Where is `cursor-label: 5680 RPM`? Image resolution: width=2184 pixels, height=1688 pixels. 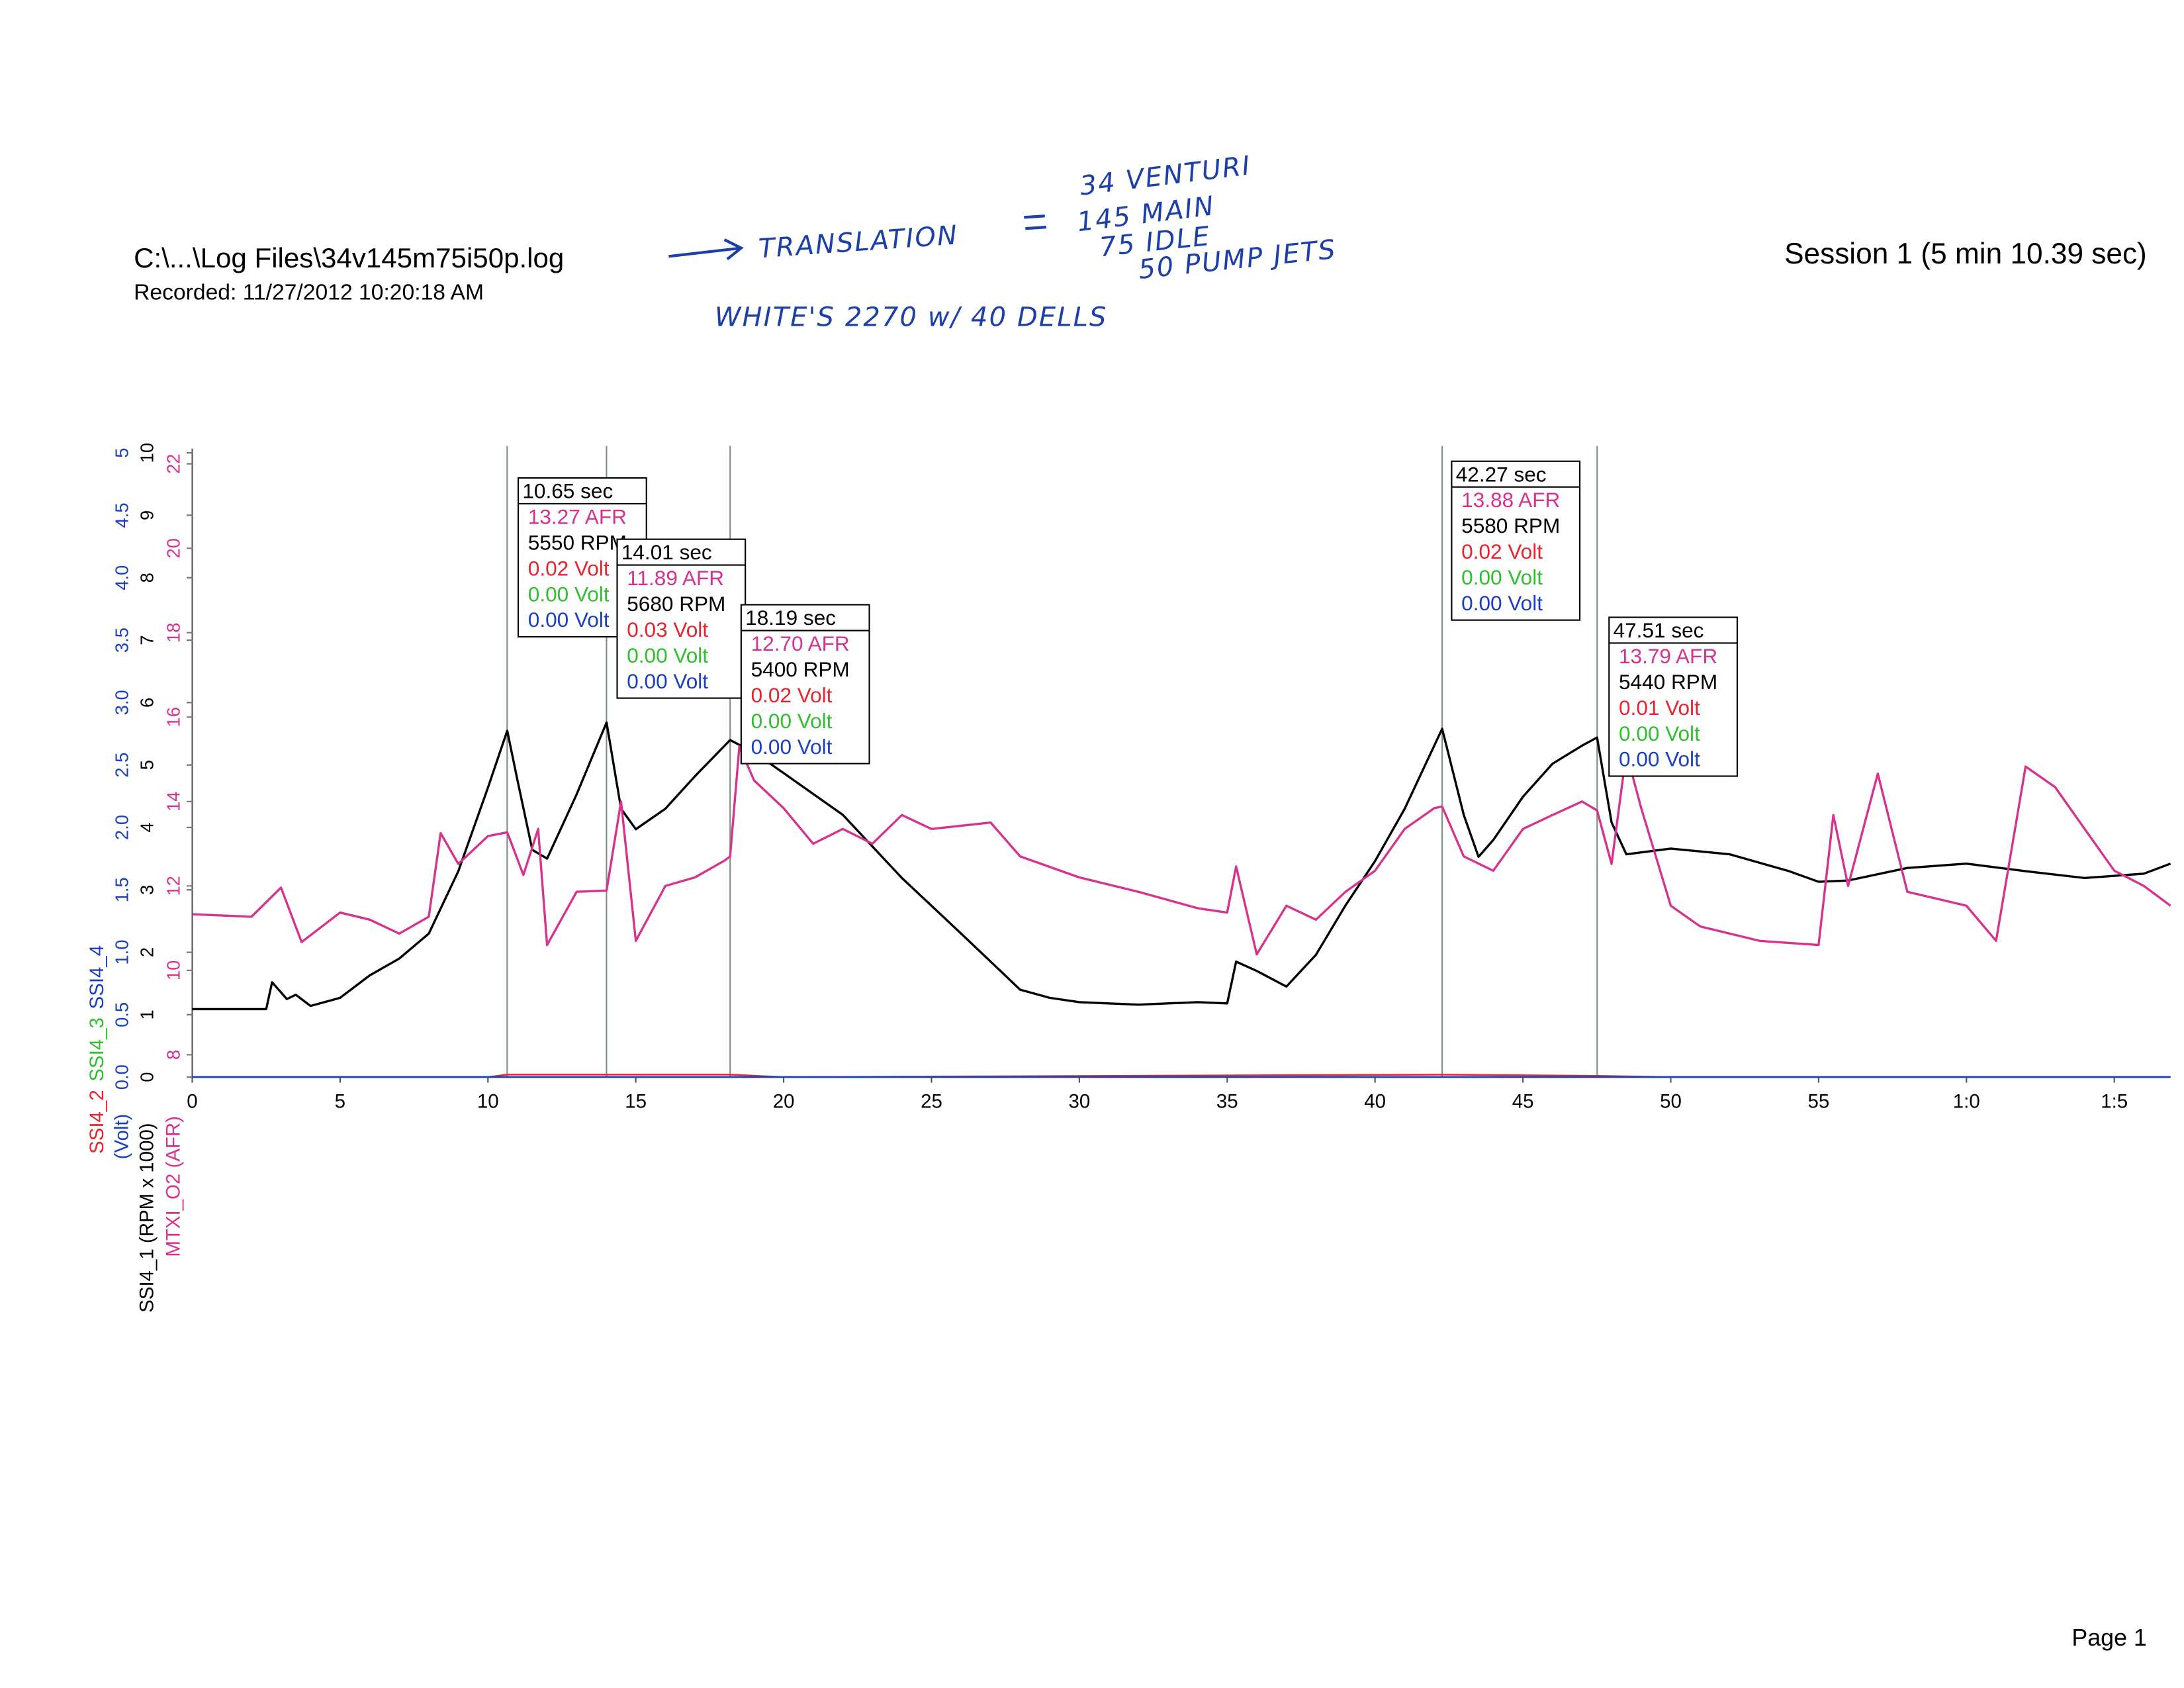
cursor-label: 5680 RPM is located at coordinates (676, 604).